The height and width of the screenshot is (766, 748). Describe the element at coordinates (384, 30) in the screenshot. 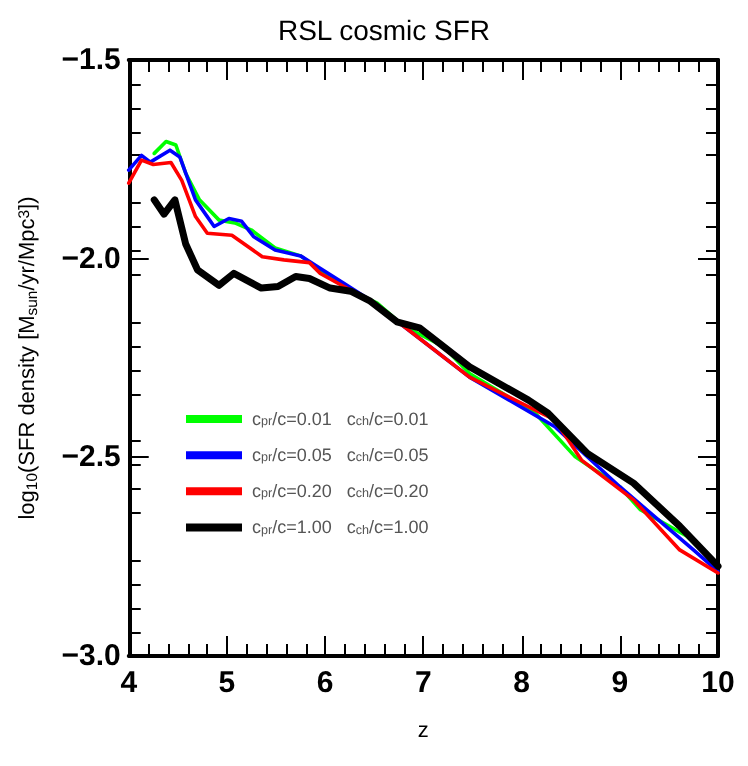

I see `chart-title: RSL cosmic SFR` at that location.